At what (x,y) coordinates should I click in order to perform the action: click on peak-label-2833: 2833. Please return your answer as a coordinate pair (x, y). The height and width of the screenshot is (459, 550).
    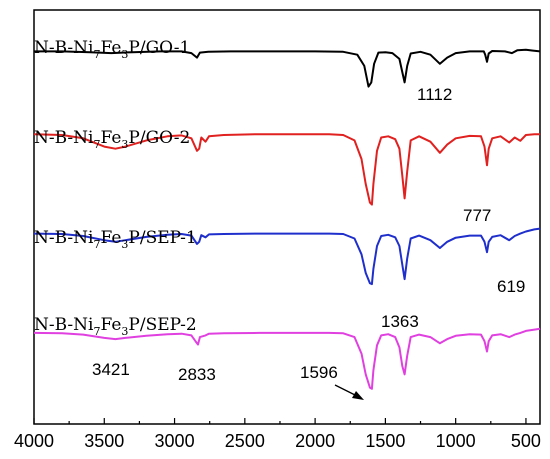
    Looking at the image, I should click on (197, 374).